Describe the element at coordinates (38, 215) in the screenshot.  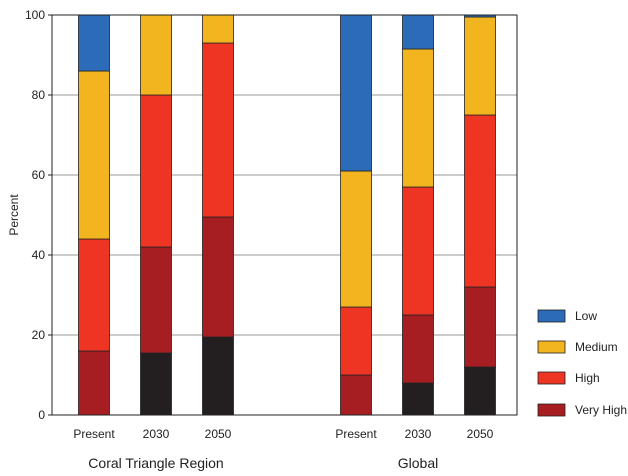
I see `y-axis-ticks: 0 20 40 60 80 100` at that location.